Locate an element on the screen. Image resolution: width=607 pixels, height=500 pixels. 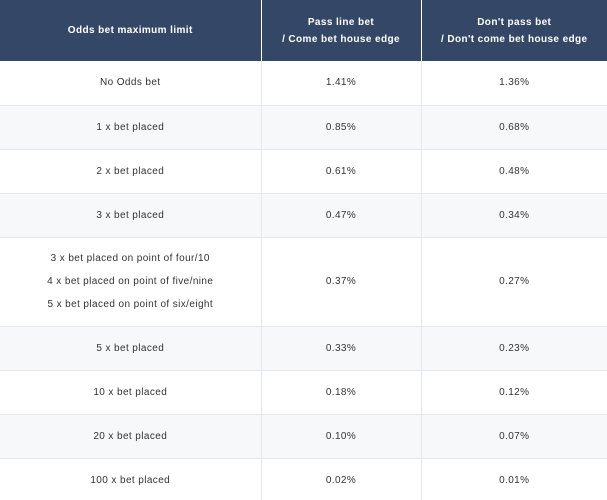
pass-line-edge-cell: 0.02% is located at coordinates (341, 479).